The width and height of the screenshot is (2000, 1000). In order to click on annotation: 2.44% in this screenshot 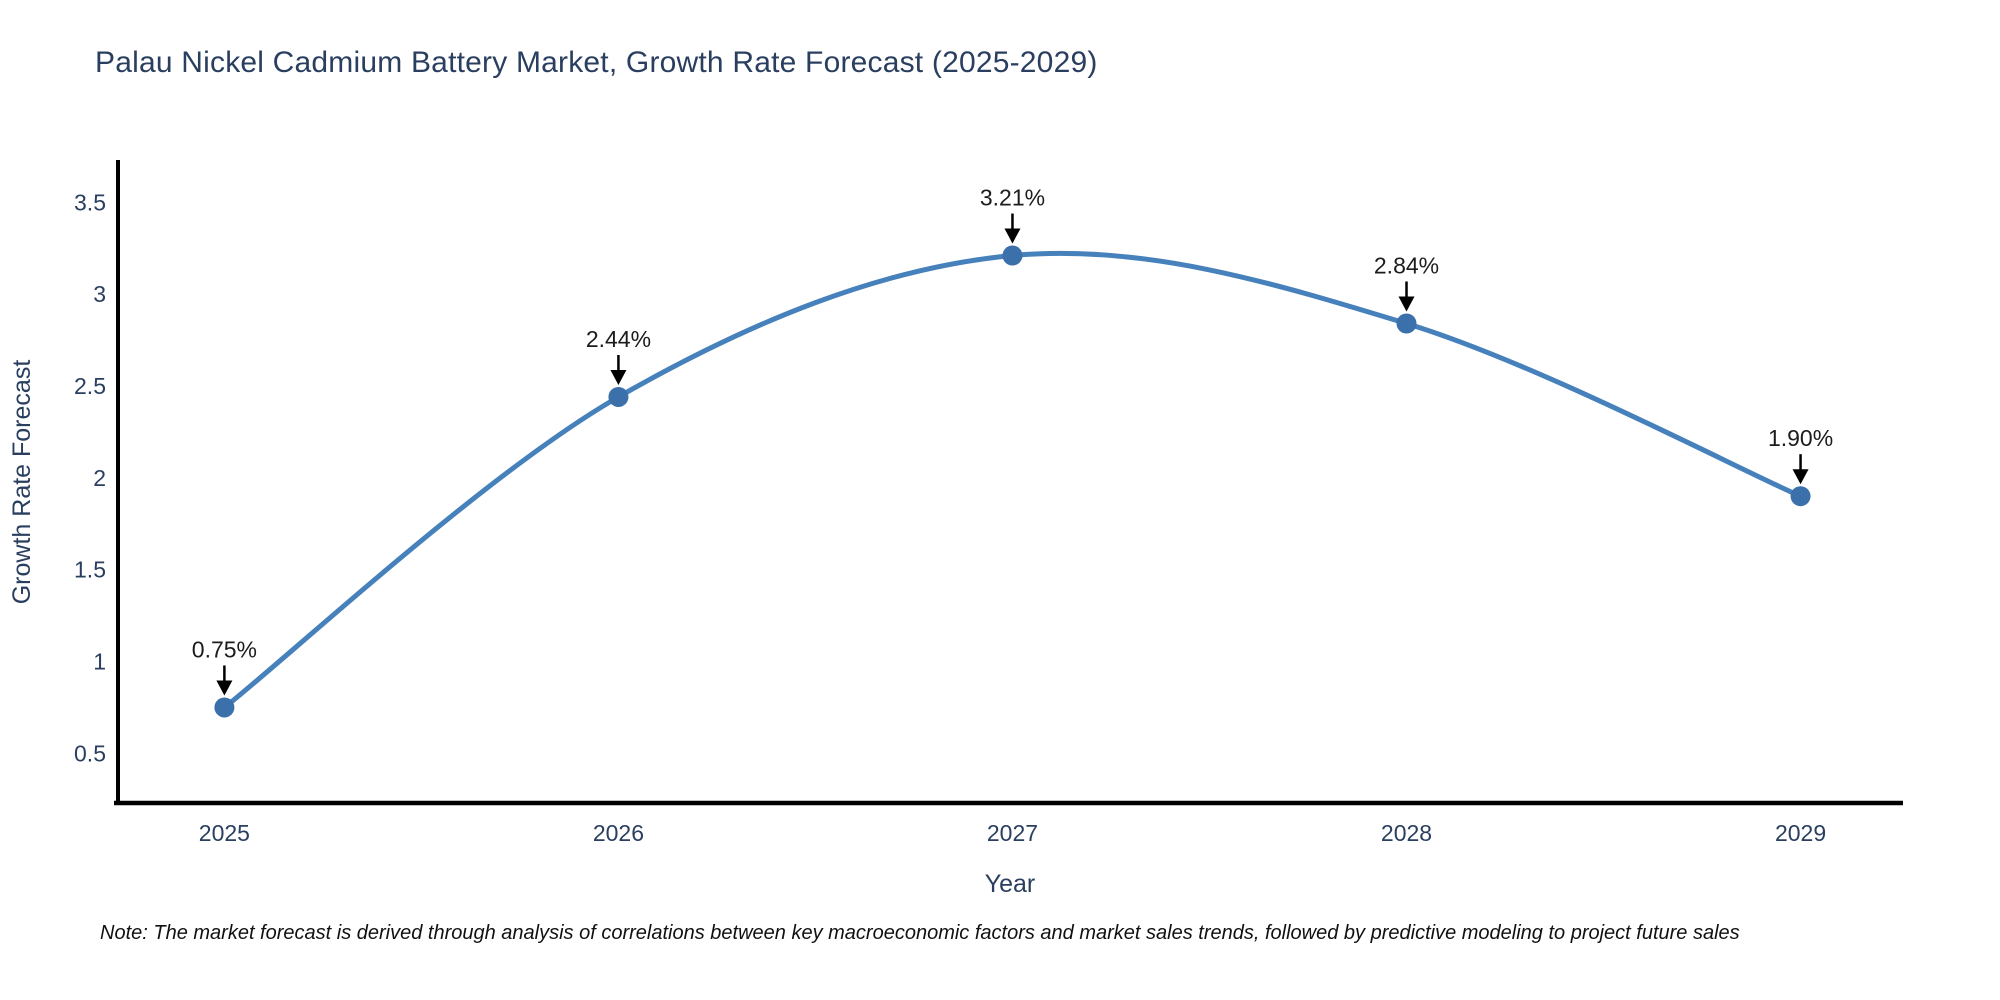, I will do `click(618, 355)`.